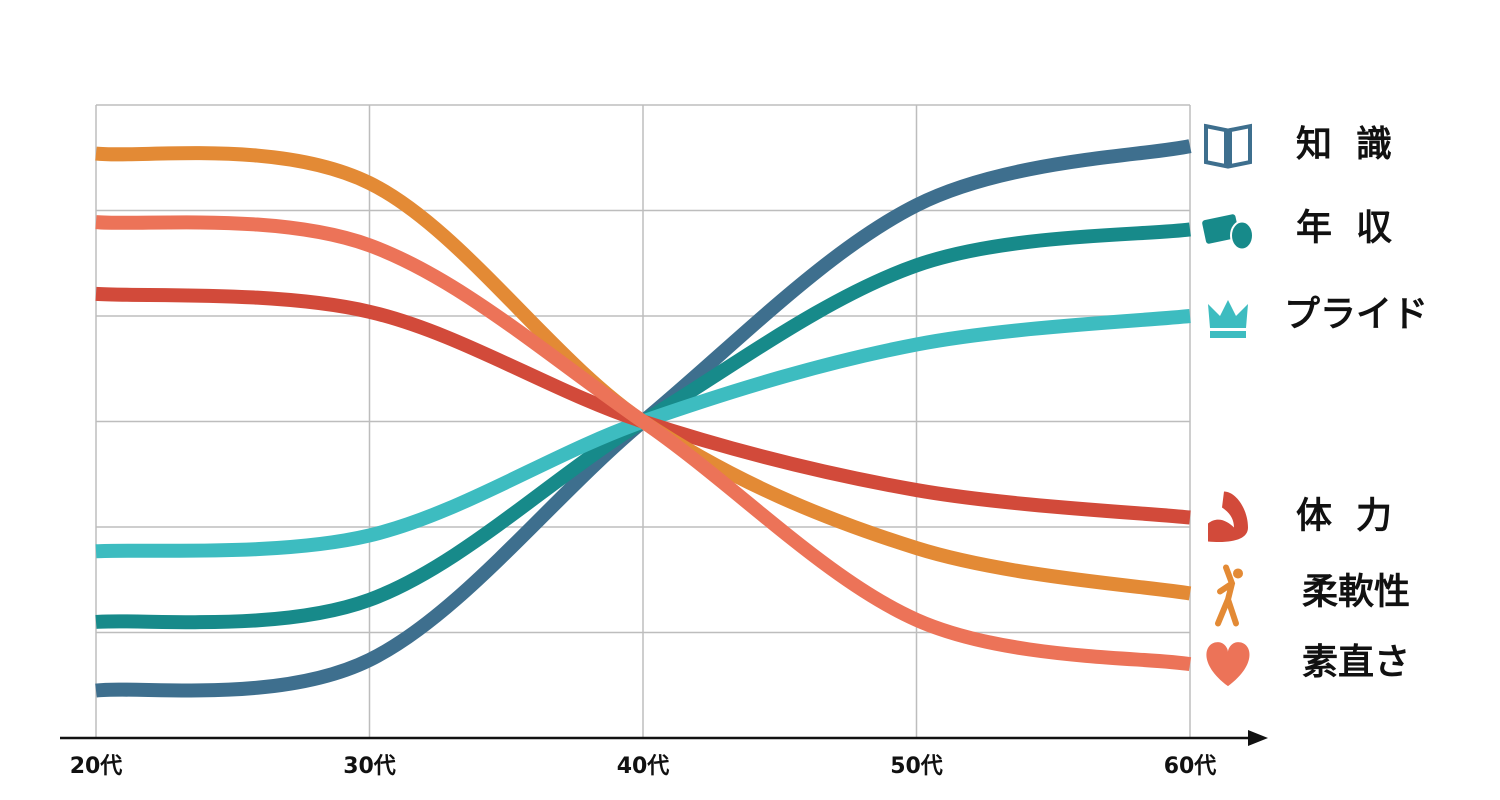 This screenshot has height=800, width=1500. I want to click on icon-head, so click(1238, 573).